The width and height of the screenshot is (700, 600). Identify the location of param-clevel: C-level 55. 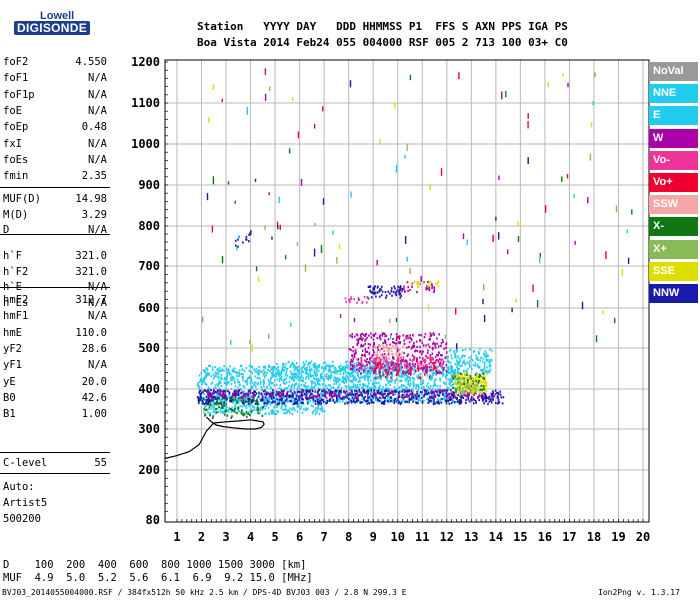
(55, 463).